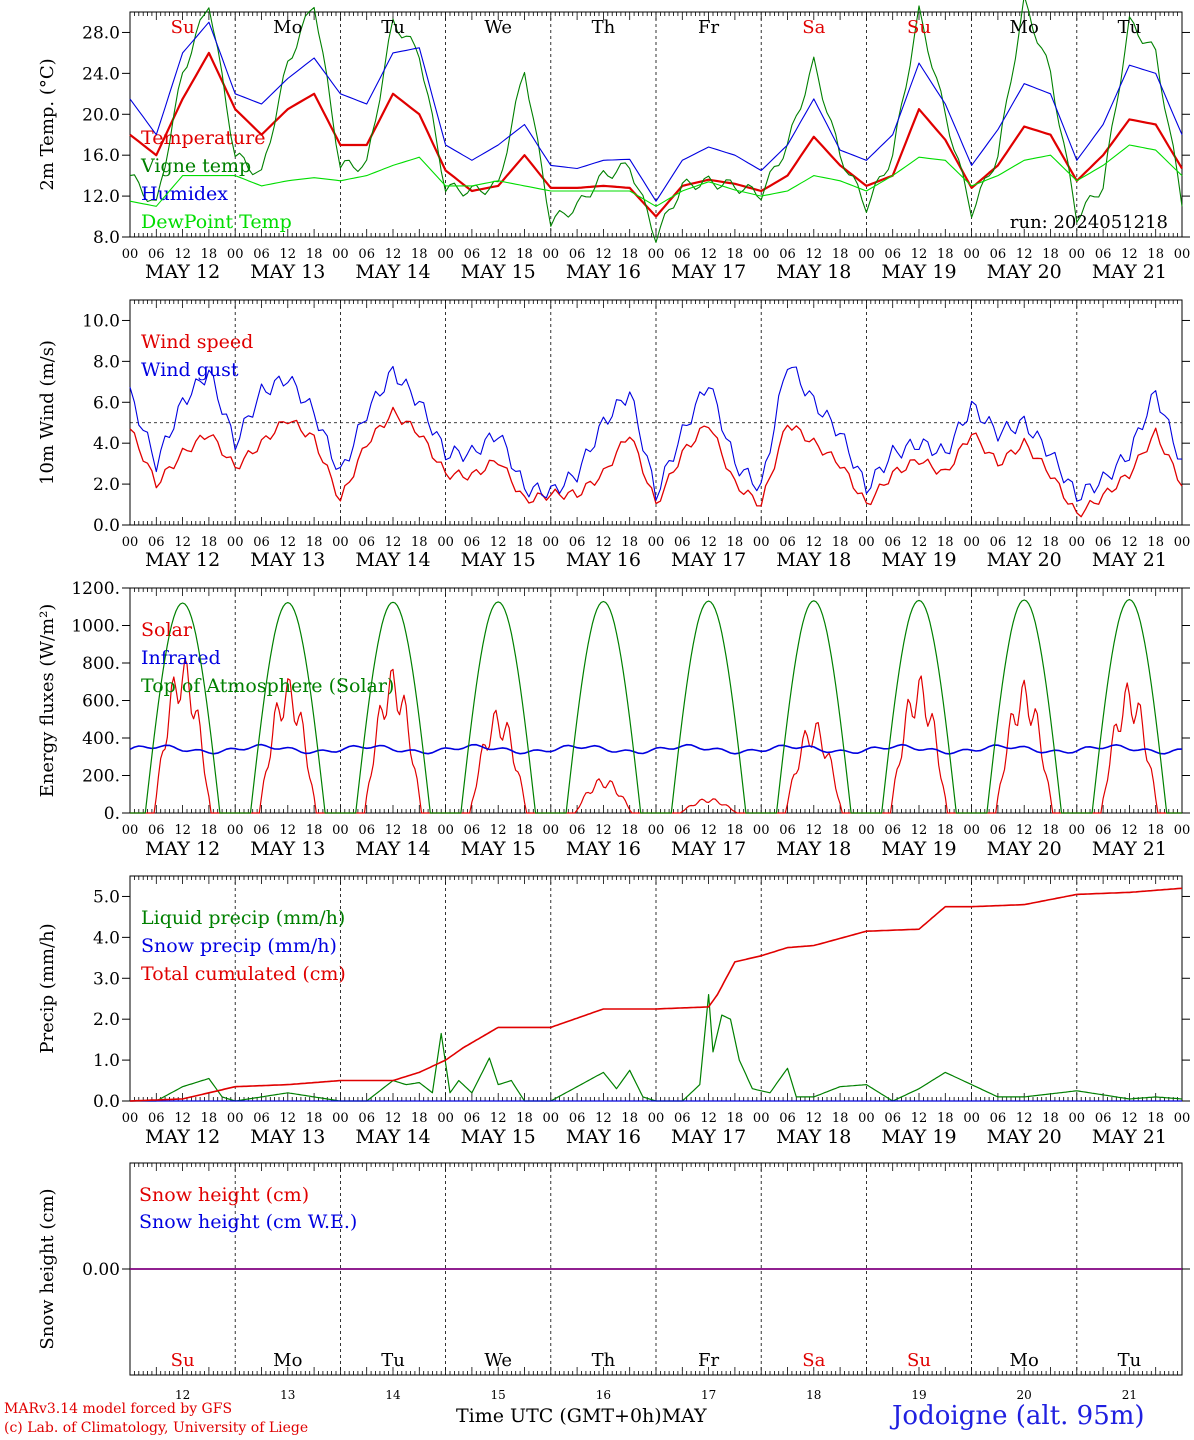 The width and height of the screenshot is (1194, 1440). What do you see at coordinates (224, 1195) in the screenshot?
I see `legend-label: Snow height (cm)` at bounding box center [224, 1195].